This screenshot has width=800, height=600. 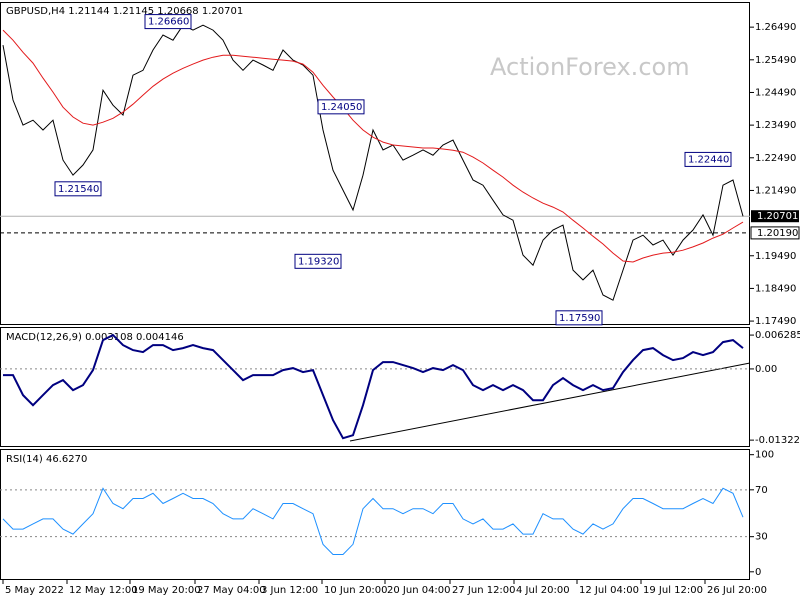 What do you see at coordinates (777, 335) in the screenshot?
I see `y-tick-label: 0.006285` at bounding box center [777, 335].